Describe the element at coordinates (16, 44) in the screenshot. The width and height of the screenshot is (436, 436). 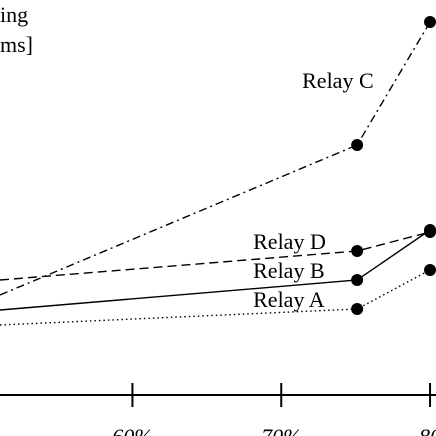
I see `axis-title-line: ms]` at that location.